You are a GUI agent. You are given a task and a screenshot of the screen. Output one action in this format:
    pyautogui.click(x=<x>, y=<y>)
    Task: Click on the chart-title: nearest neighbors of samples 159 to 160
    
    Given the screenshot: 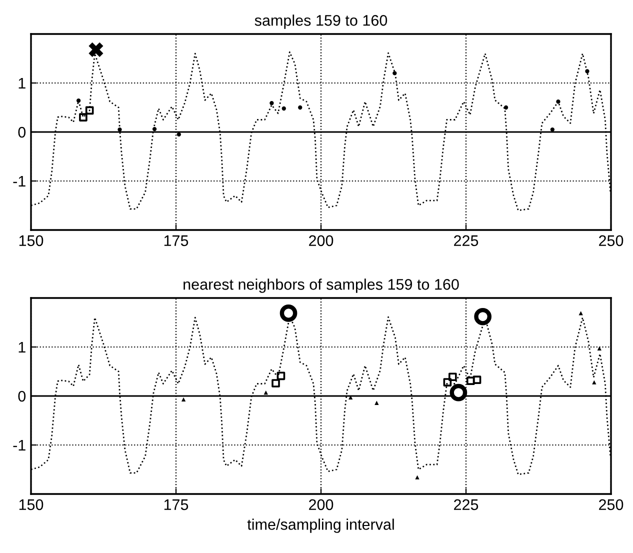 What is the action you would take?
    pyautogui.click(x=321, y=285)
    